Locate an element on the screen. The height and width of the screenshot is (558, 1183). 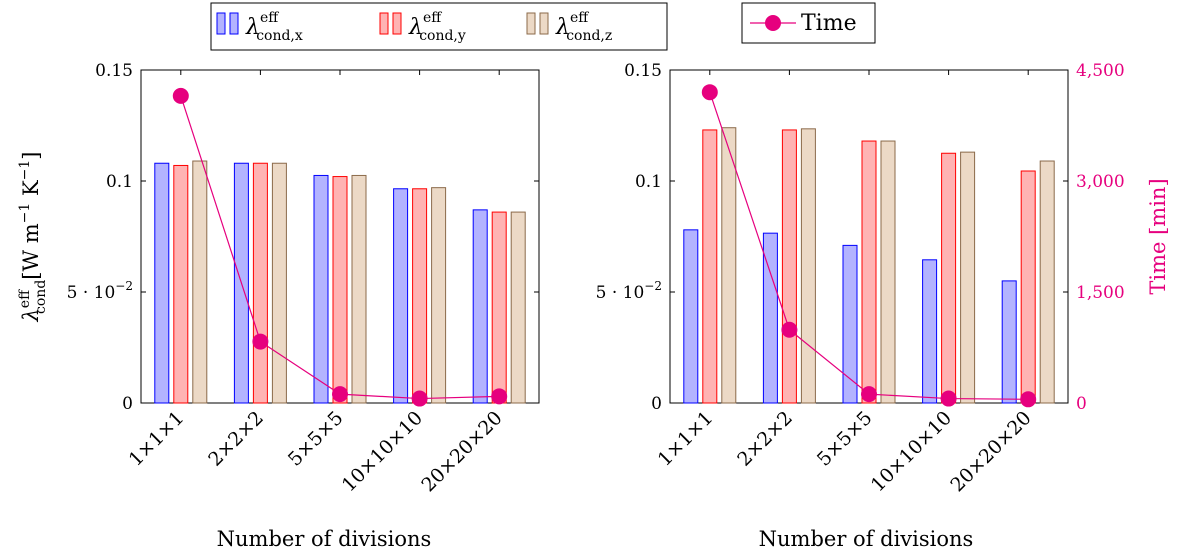
legend-label-x: λeff cond,x is located at coordinates (274, 27).